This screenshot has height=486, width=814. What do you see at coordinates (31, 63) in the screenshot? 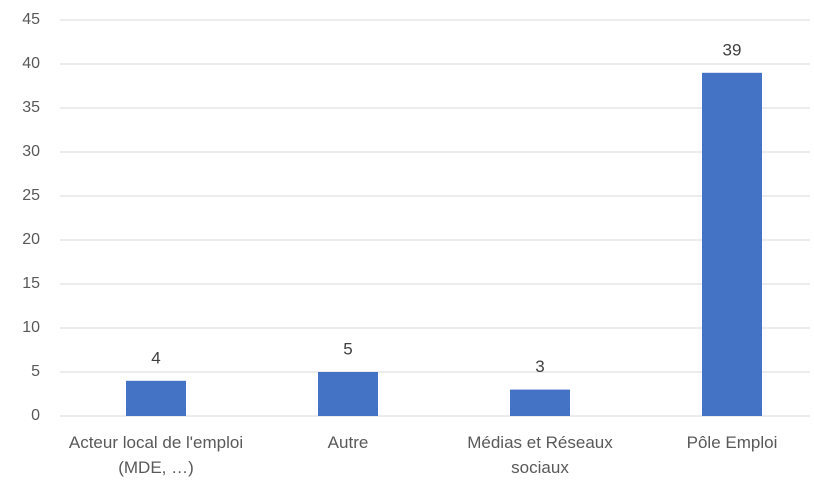
I see `y-tick-label: 40` at bounding box center [31, 63].